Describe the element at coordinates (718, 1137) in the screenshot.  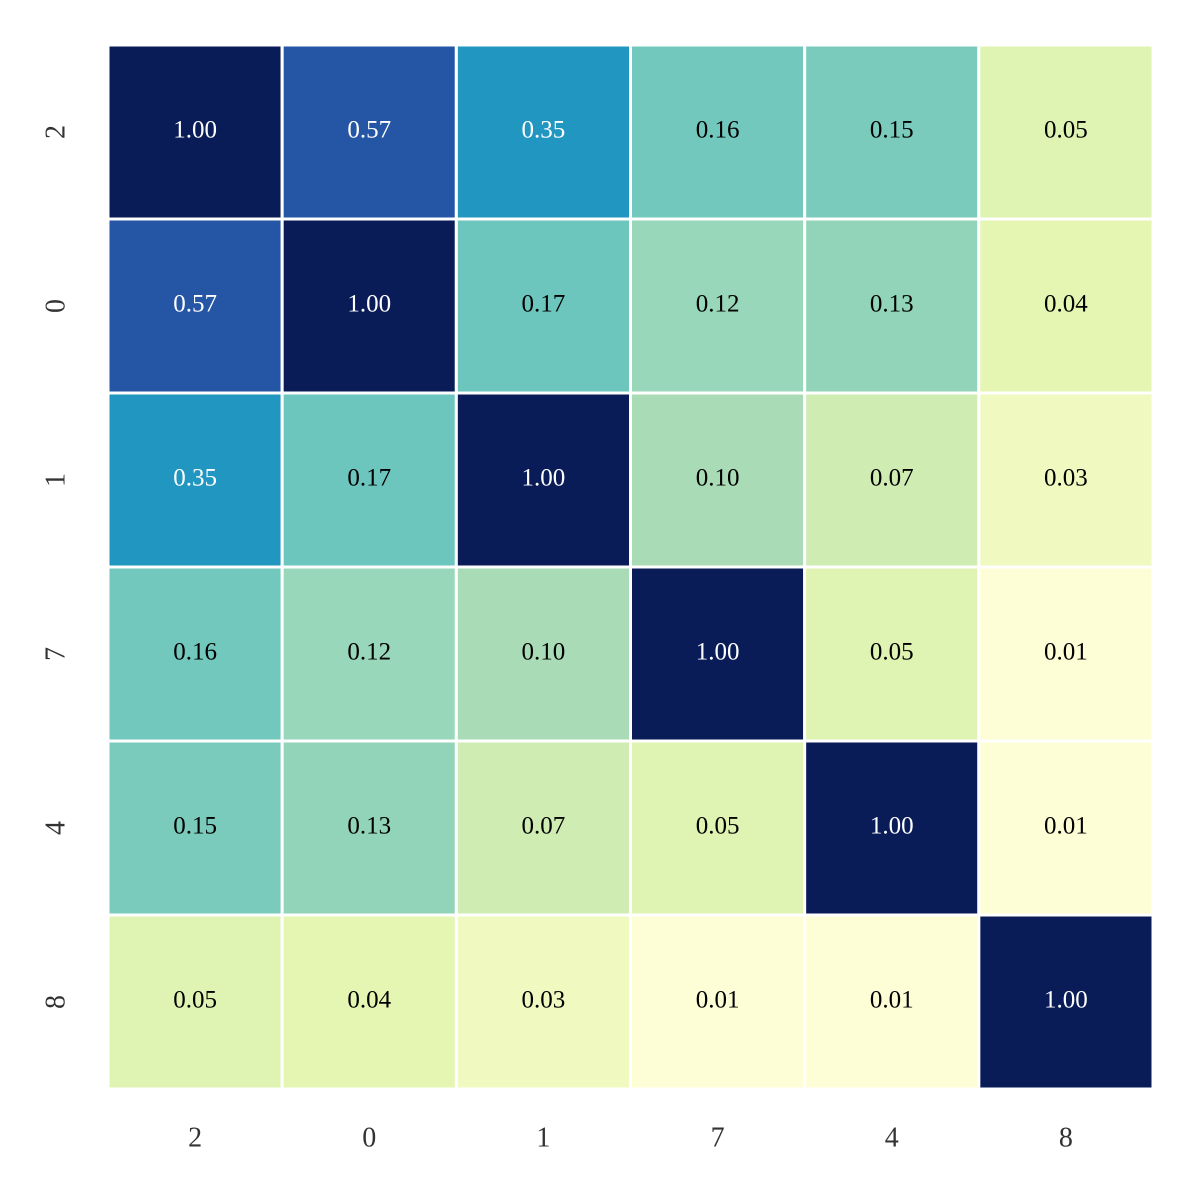
I see `x-tick-label: 7` at that location.